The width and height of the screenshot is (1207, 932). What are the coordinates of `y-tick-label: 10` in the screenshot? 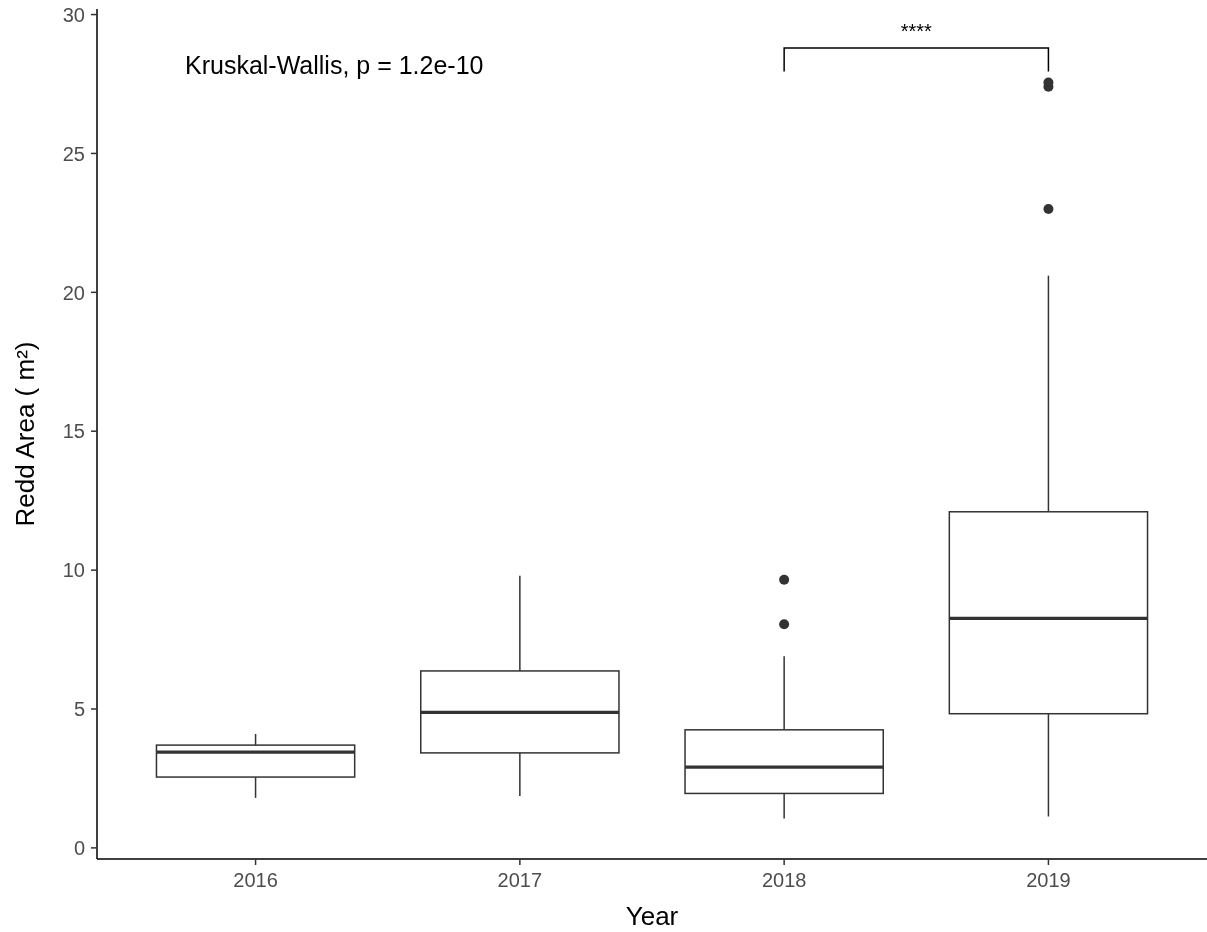 It's located at (73, 570).